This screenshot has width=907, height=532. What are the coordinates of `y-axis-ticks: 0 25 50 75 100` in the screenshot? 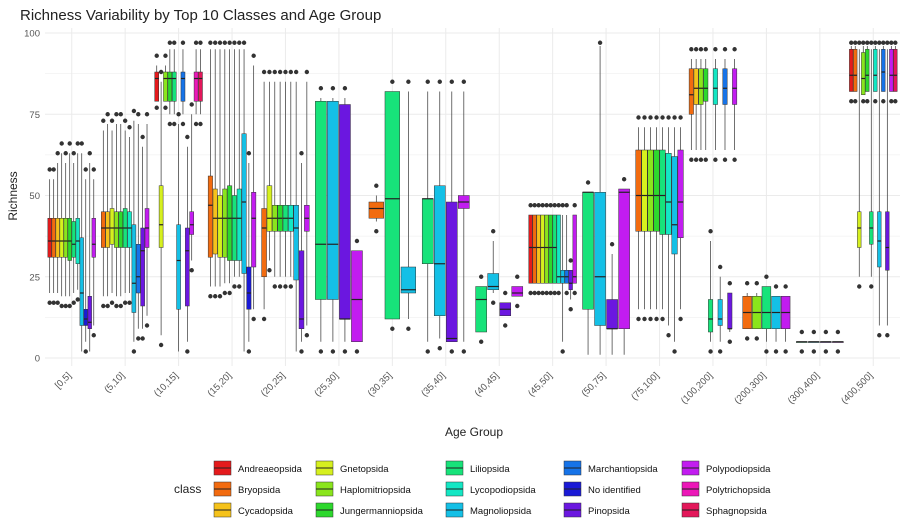 It's located at (32, 197).